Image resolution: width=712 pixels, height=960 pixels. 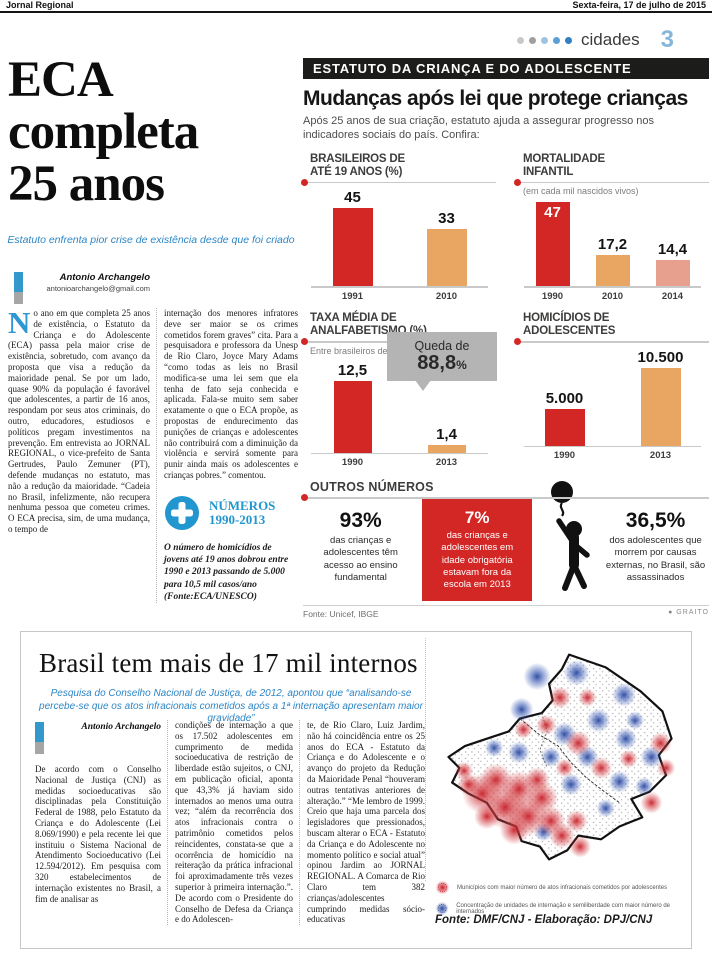 What do you see at coordinates (506, 68) in the screenshot?
I see `infographic-kicker: ESTATUTO DA CRIANÇA E DO ADOLESCENTE` at bounding box center [506, 68].